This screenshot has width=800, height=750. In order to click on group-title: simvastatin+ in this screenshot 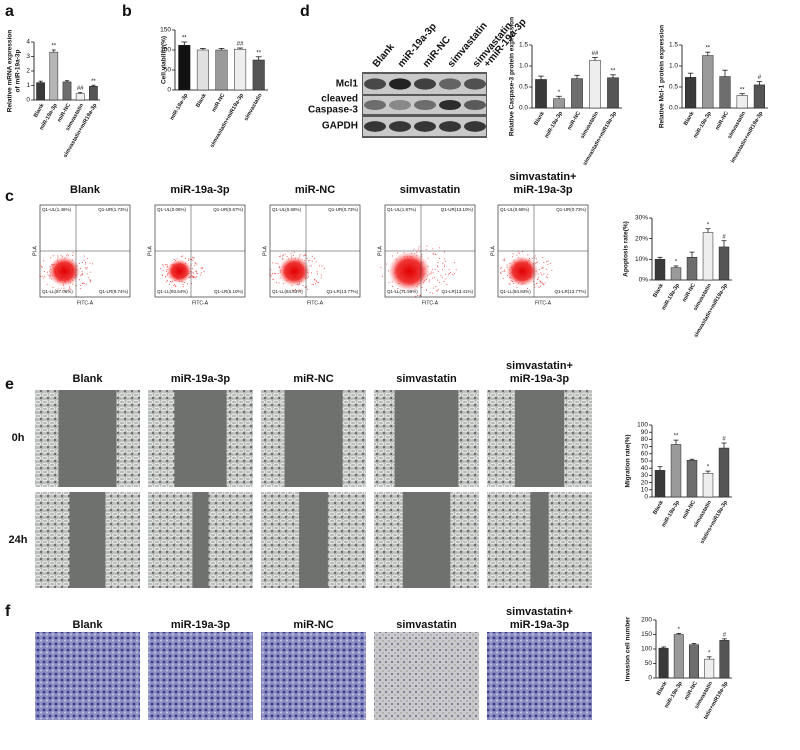, I will do `click(539, 612)`.